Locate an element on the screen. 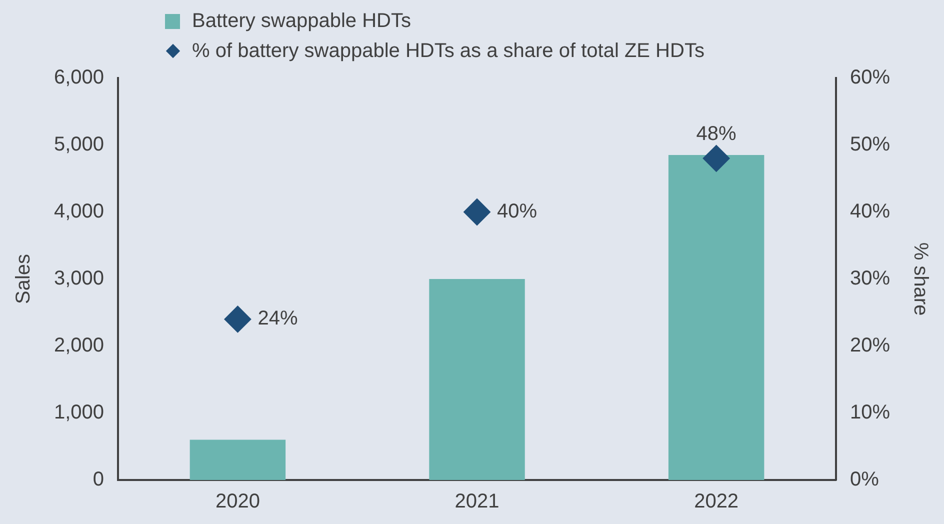  legend-label: Battery swappable HDTs is located at coordinates (301, 21).